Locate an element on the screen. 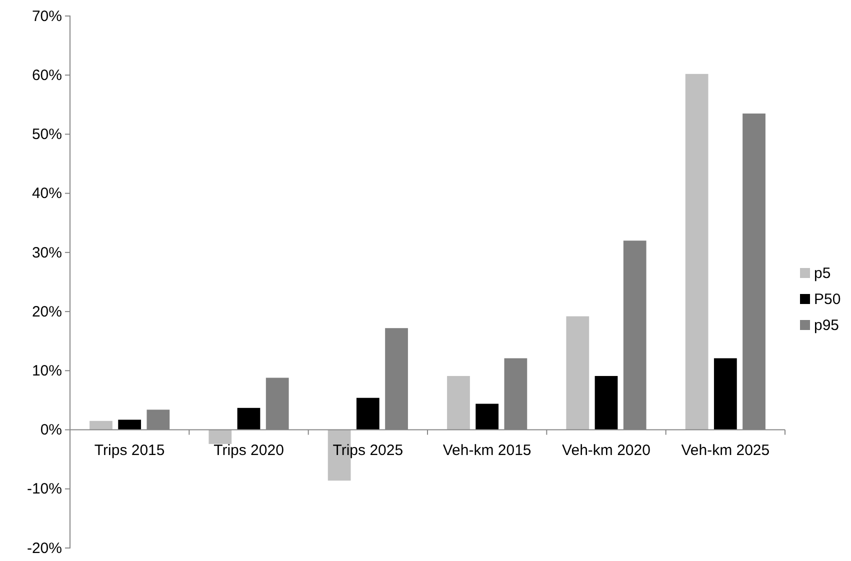  x-tick-label: Veh-km 2015 is located at coordinates (487, 450).